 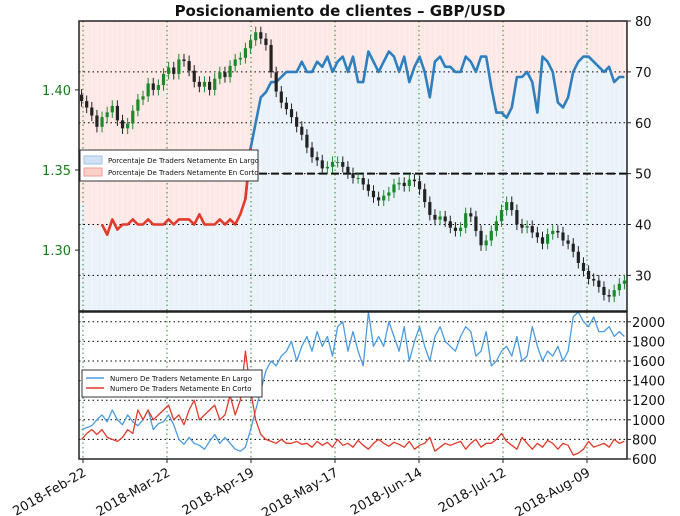 What do you see at coordinates (93, 160) in the screenshot?
I see `legend-swatch-long` at bounding box center [93, 160].